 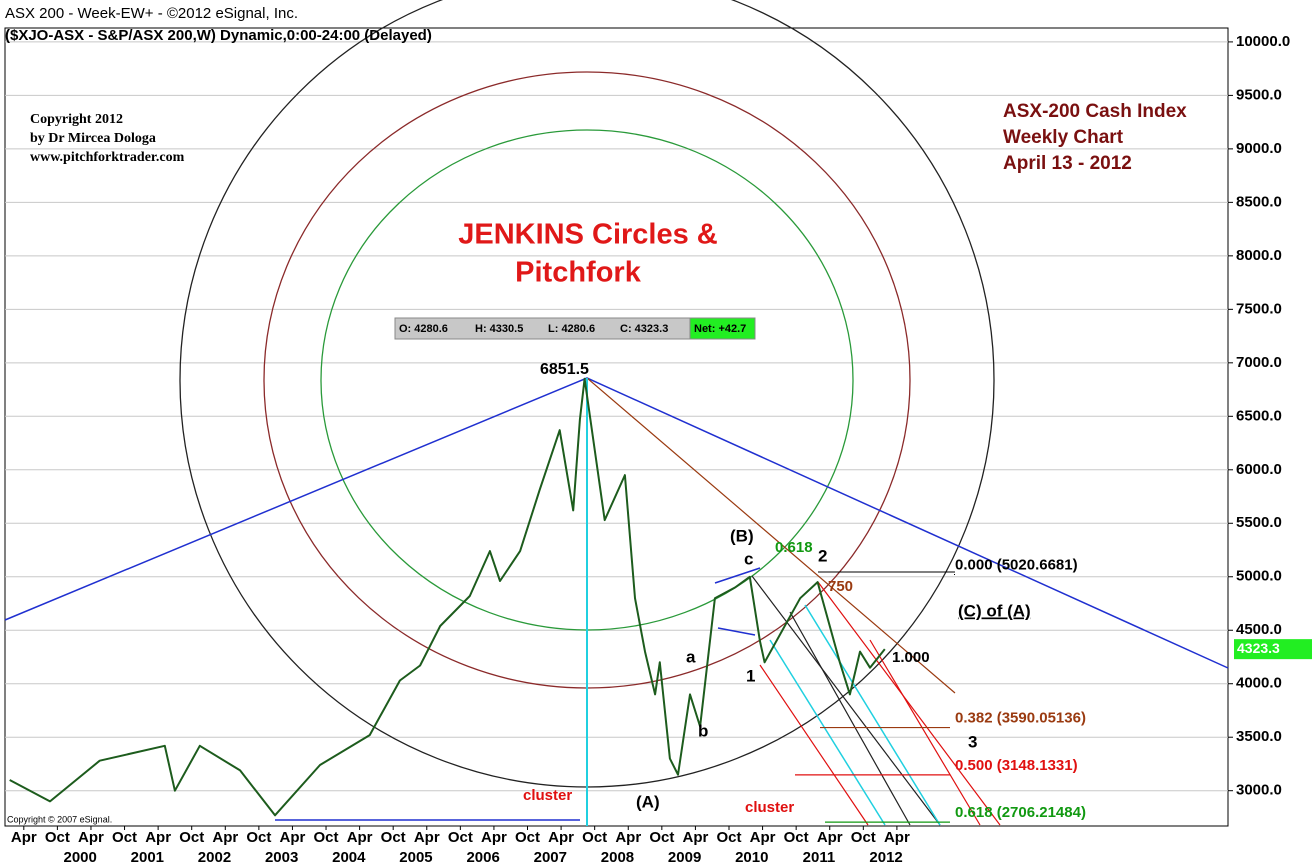 I want to click on net-box, so click(x=722, y=328).